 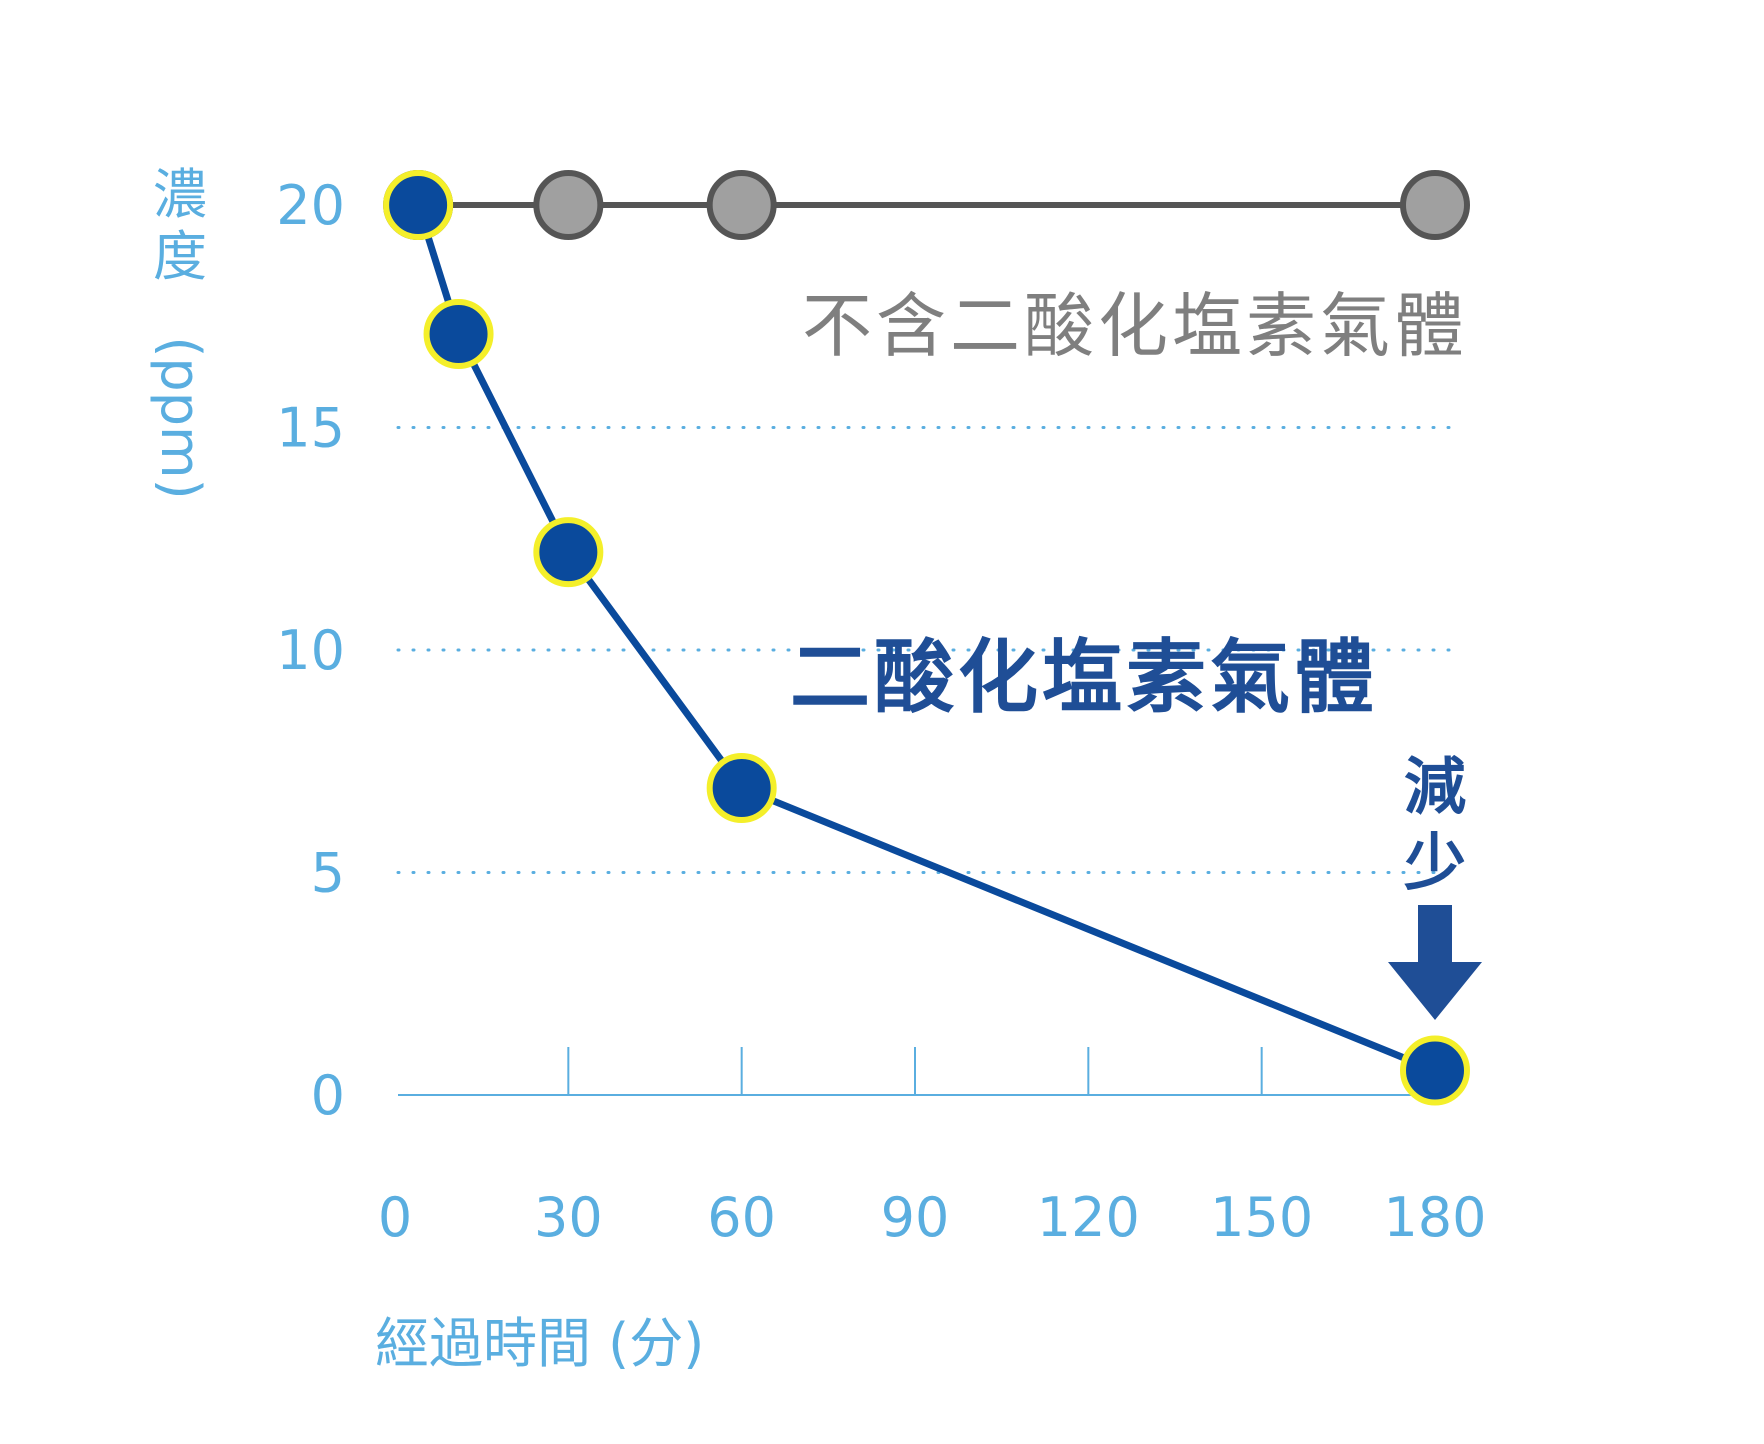 I want to click on x-tick-label-60: 60, so click(x=741, y=1217).